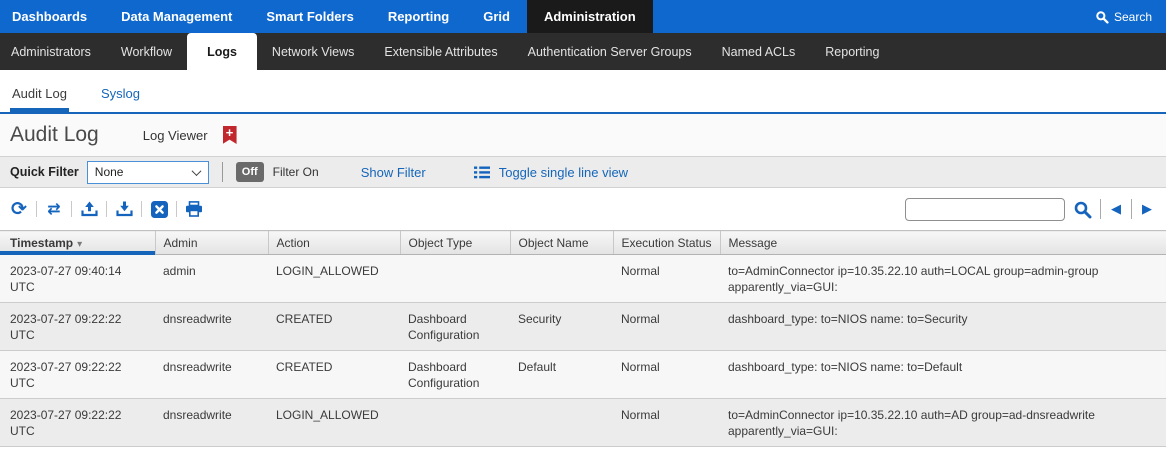  I want to click on cell-timestamp: 2023-07-27 09:40:14 UTC, so click(66, 279).